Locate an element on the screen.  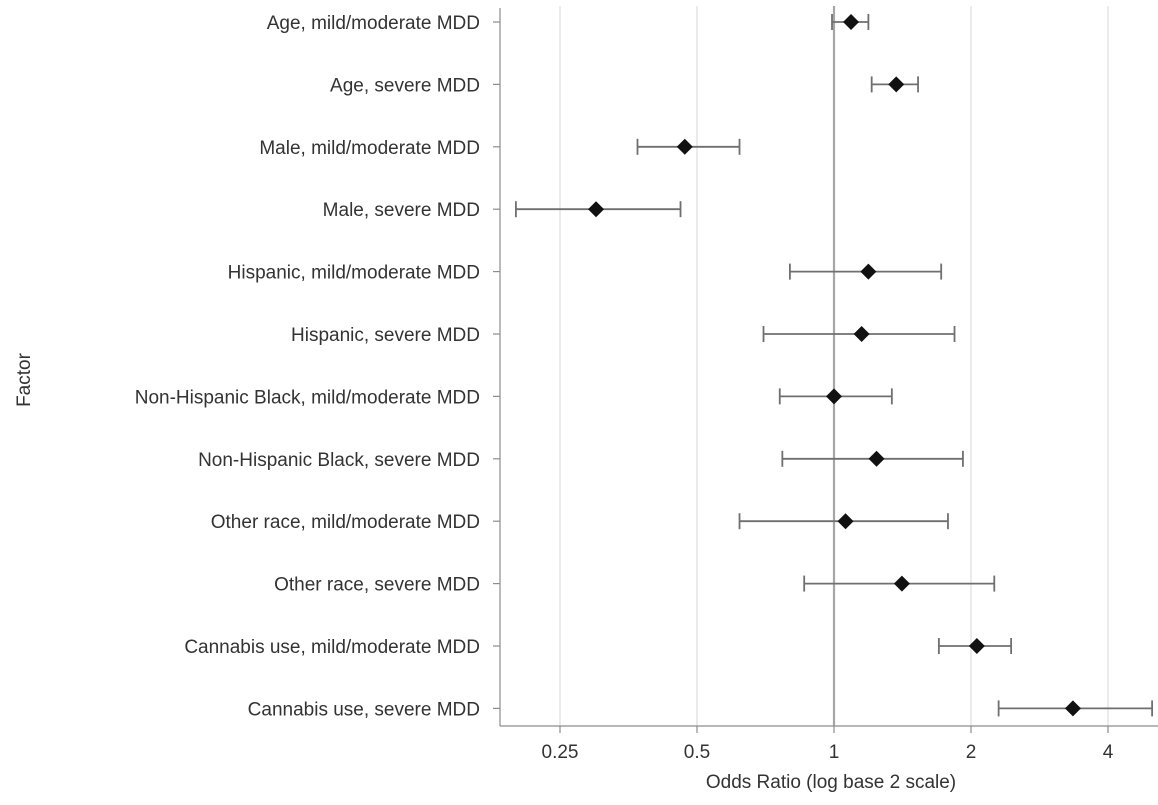
x-tick-label: 0.5 is located at coordinates (697, 752).